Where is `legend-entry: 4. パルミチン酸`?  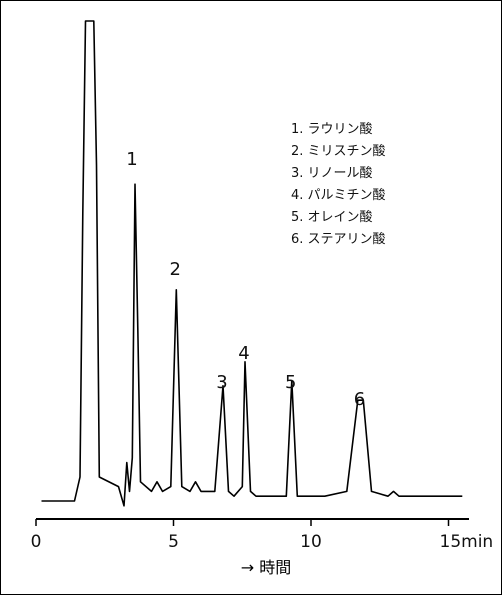
legend-entry: 4. パルミチン酸 is located at coordinates (338, 195).